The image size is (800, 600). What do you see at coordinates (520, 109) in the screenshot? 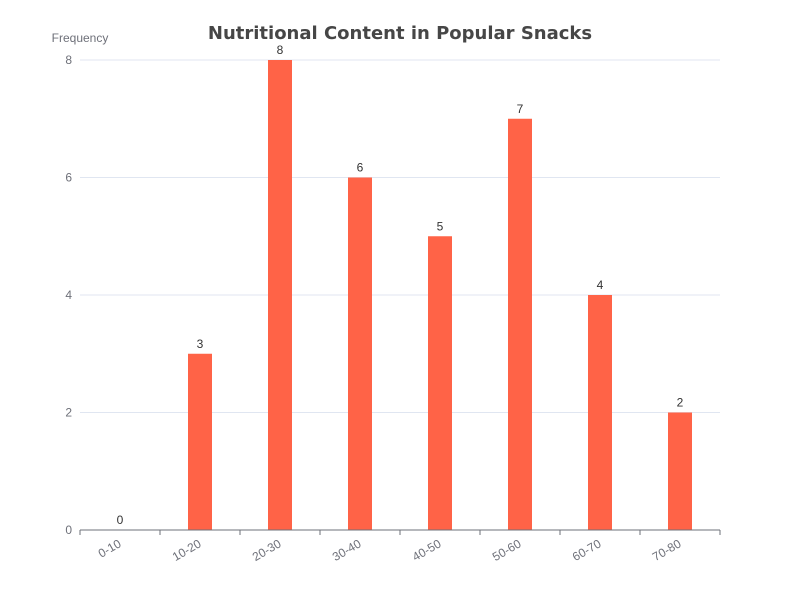
I see `data-label: 7` at bounding box center [520, 109].